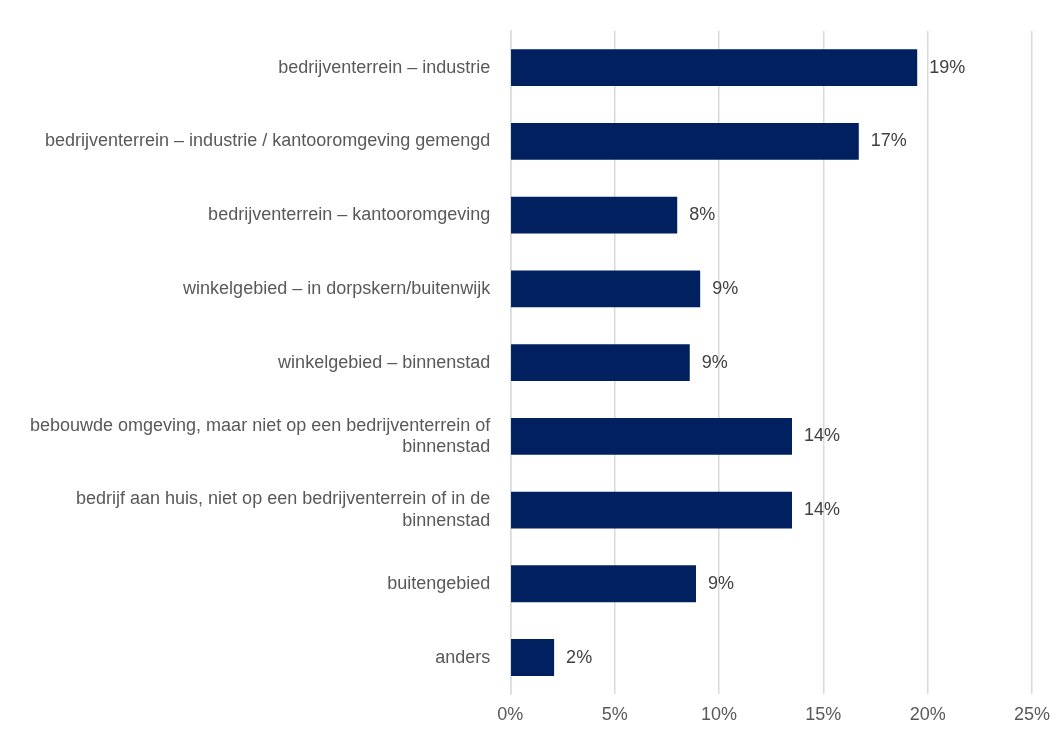 The image size is (1060, 740). Describe the element at coordinates (439, 582) in the screenshot. I see `y-tick-label: buitengebied` at that location.